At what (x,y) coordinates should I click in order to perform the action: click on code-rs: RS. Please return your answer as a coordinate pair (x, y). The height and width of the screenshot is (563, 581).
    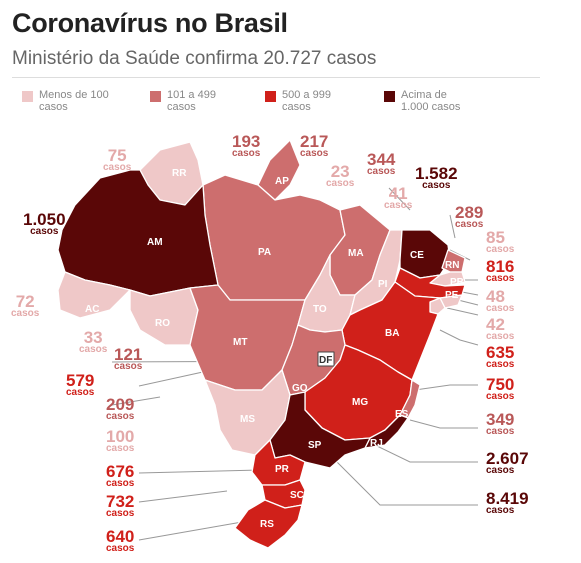
    Looking at the image, I should click on (267, 524).